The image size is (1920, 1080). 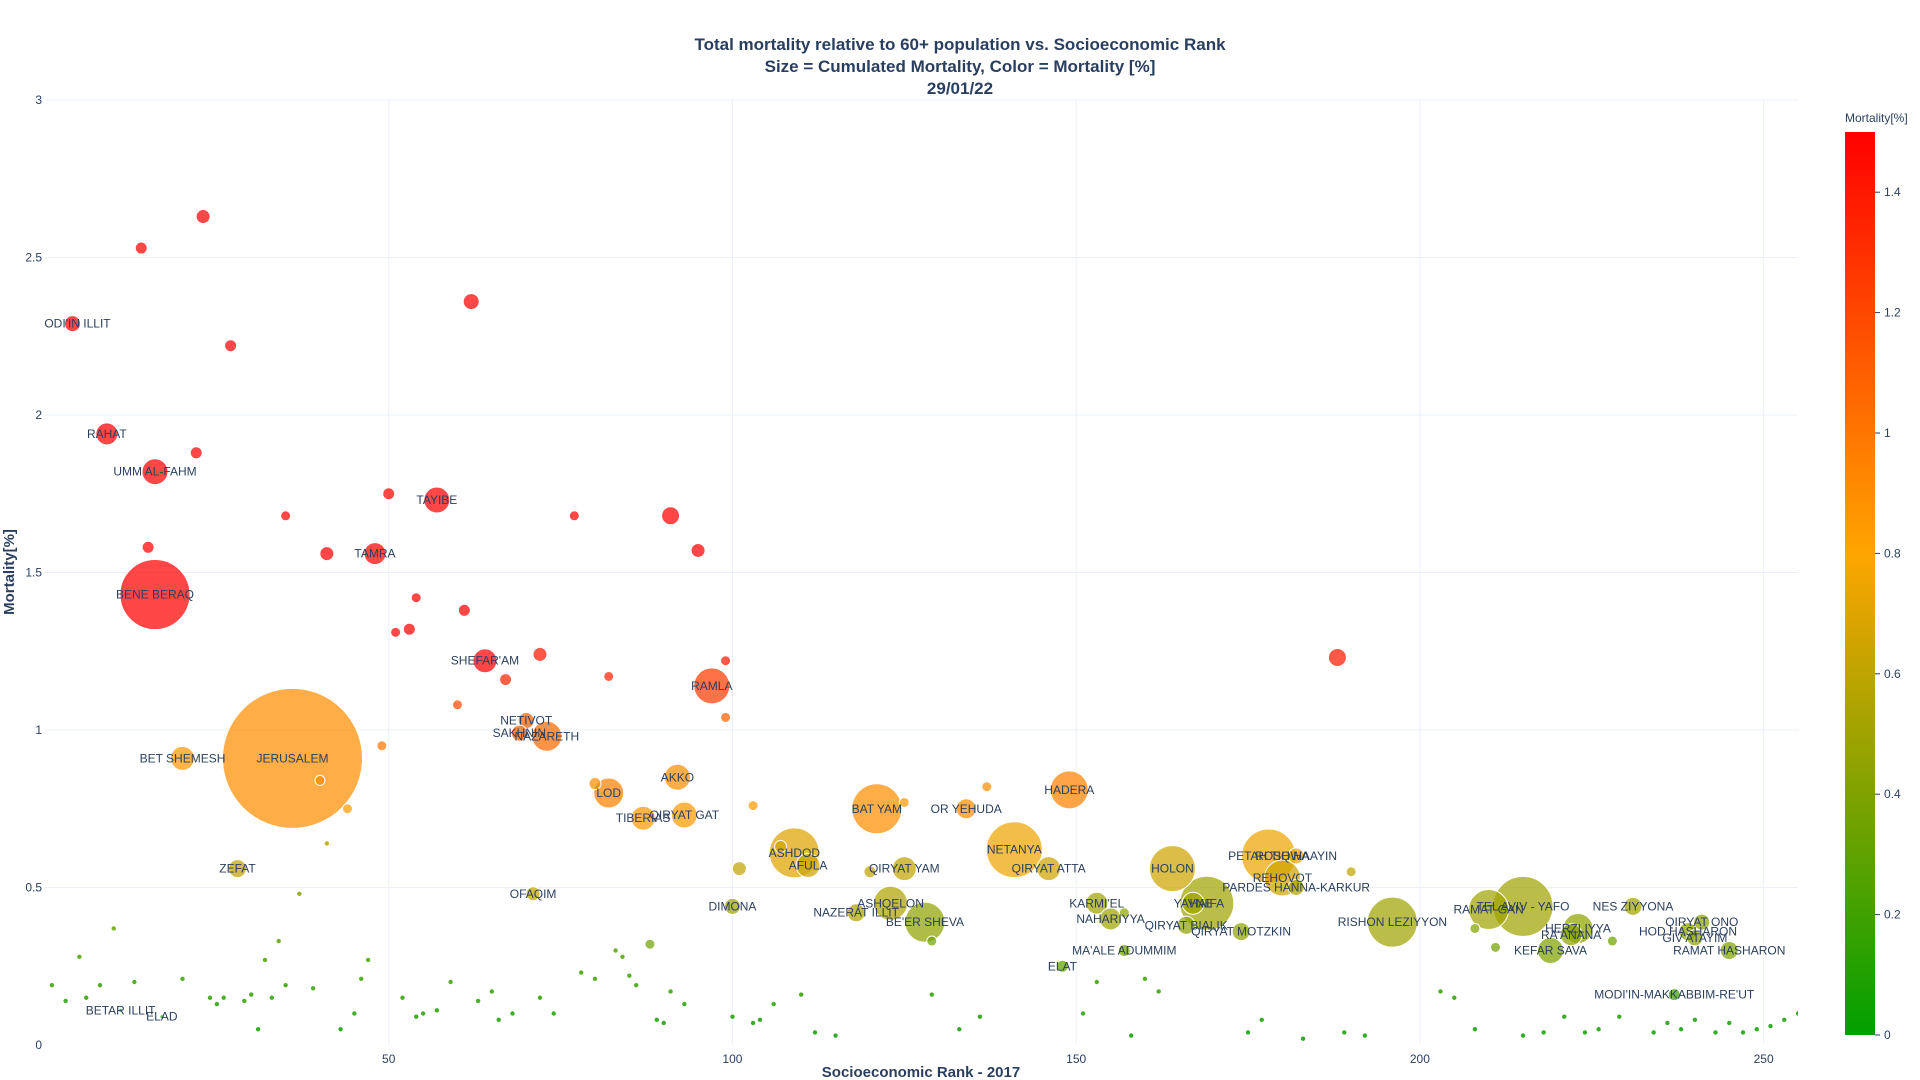 I want to click on colorbar-tick-label: 1, so click(x=1887, y=433).